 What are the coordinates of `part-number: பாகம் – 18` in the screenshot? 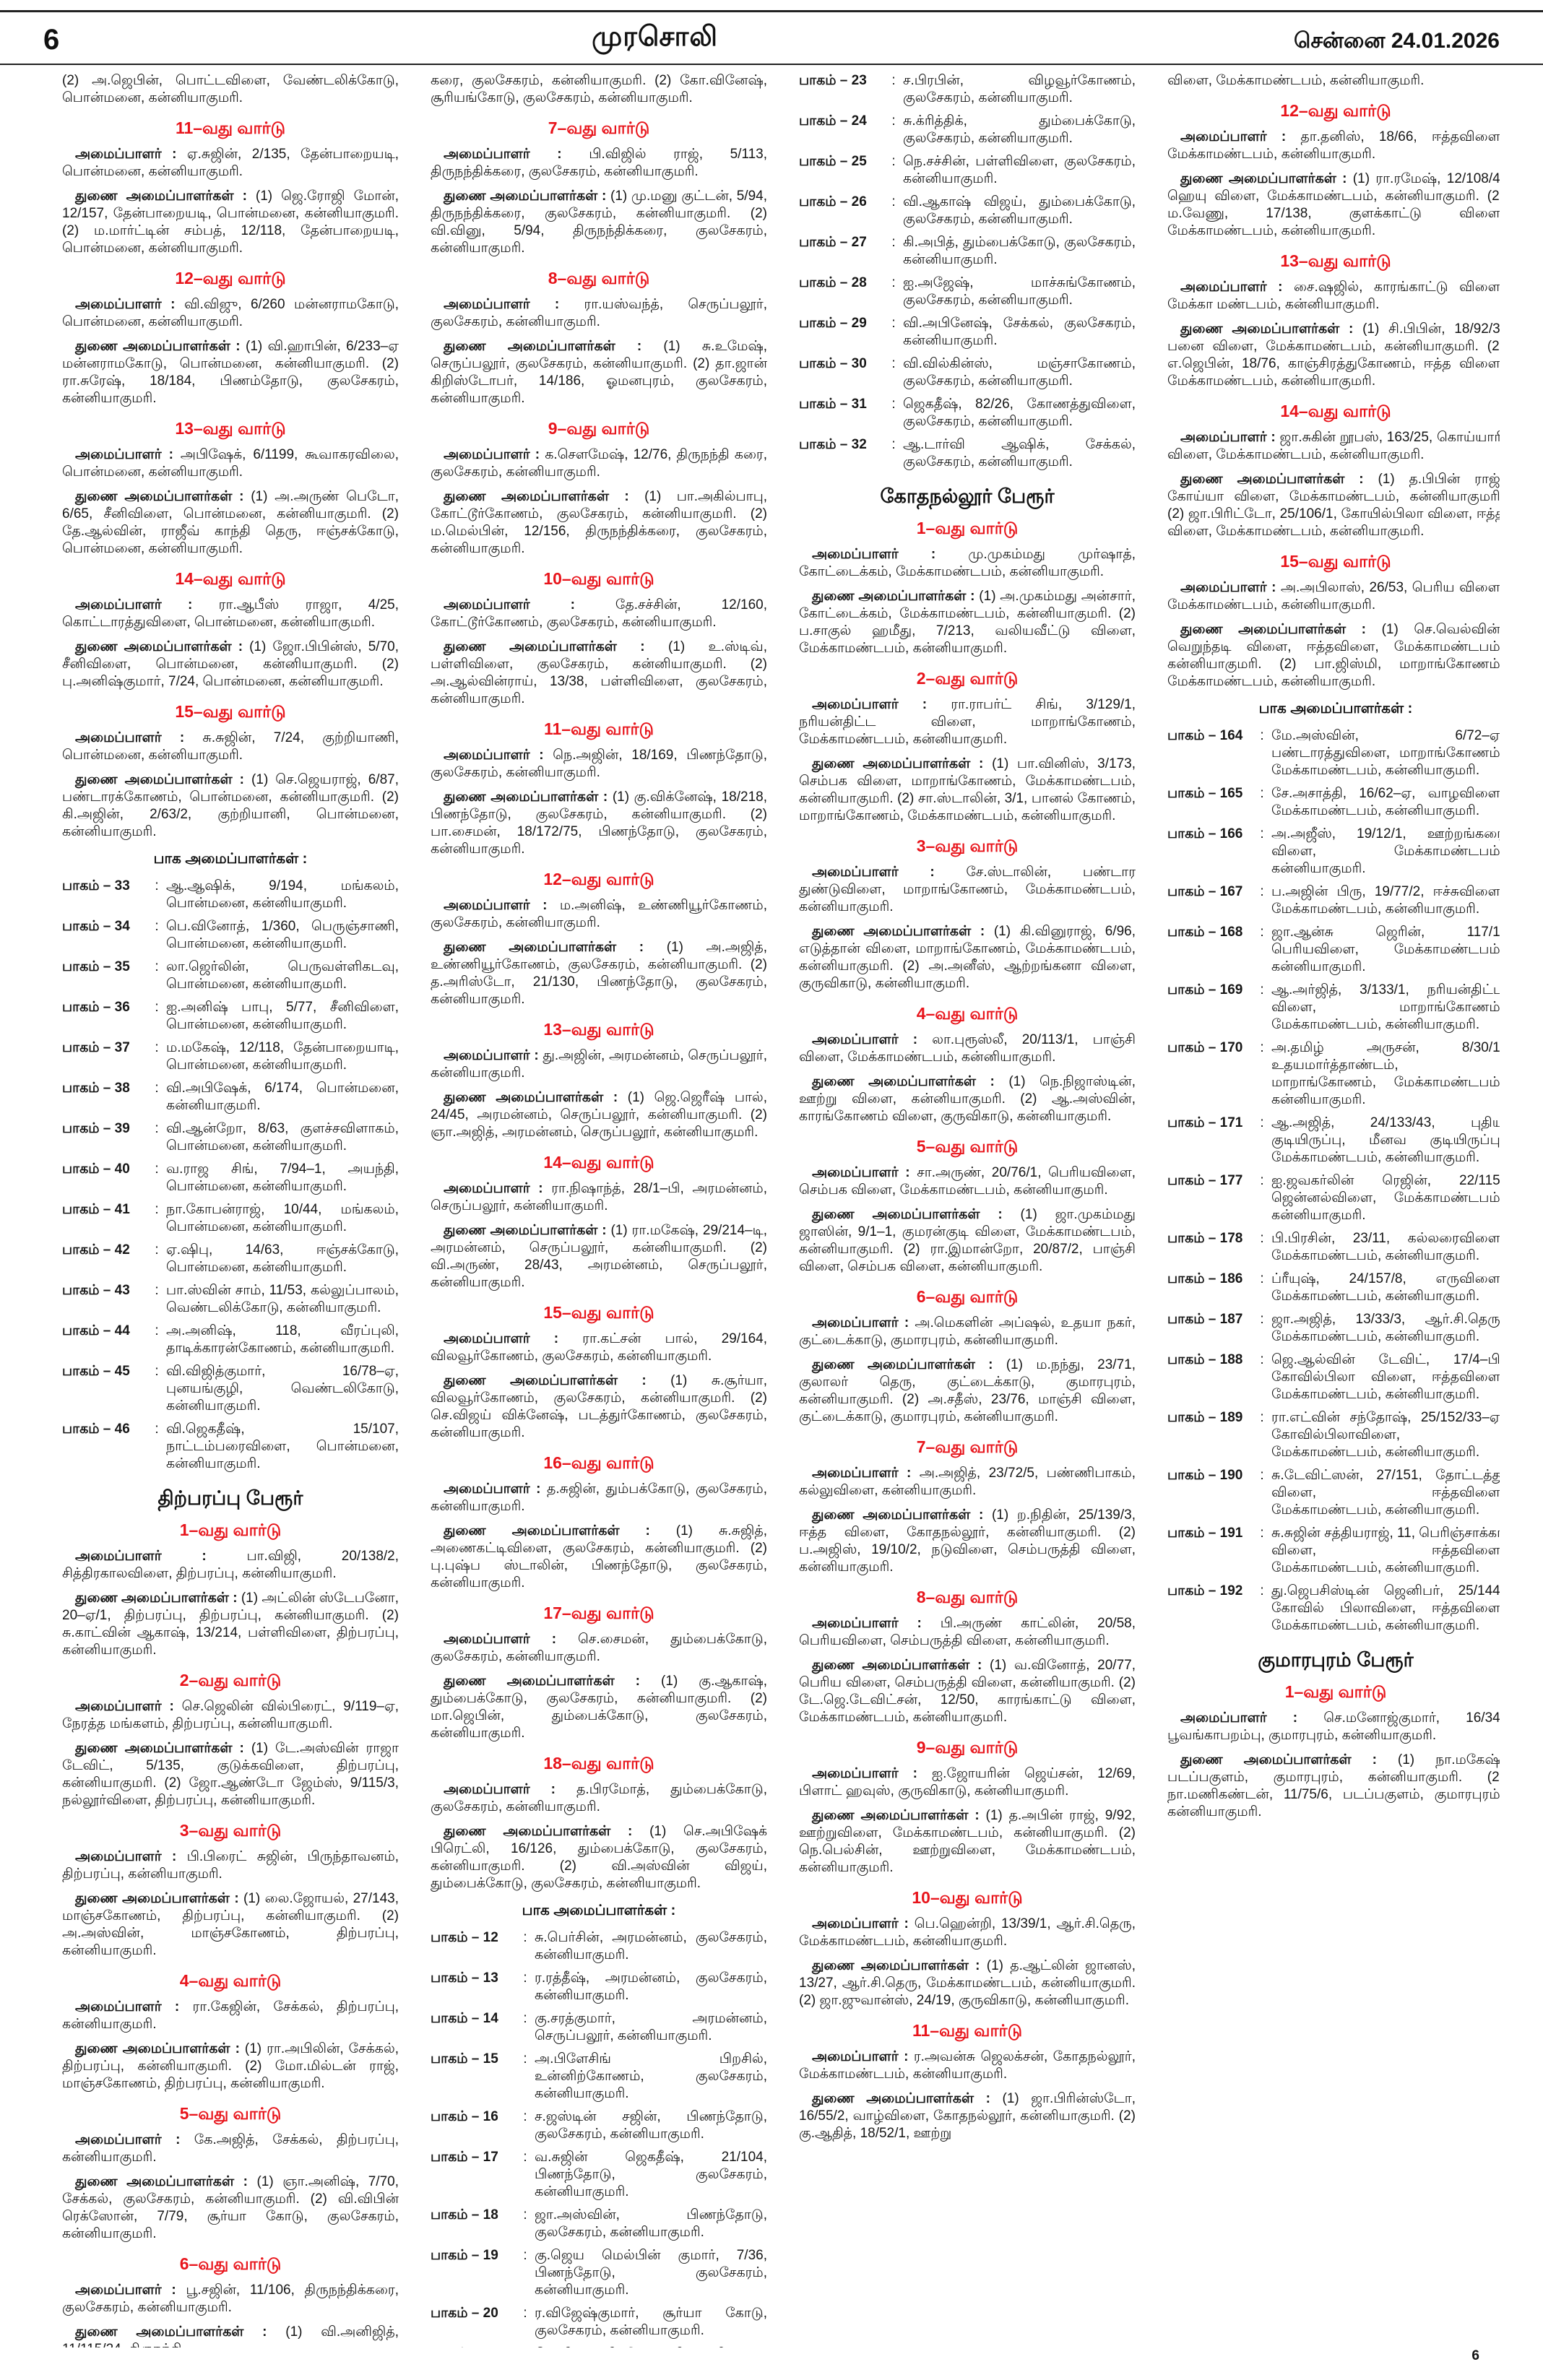 It's located at (464, 2215).